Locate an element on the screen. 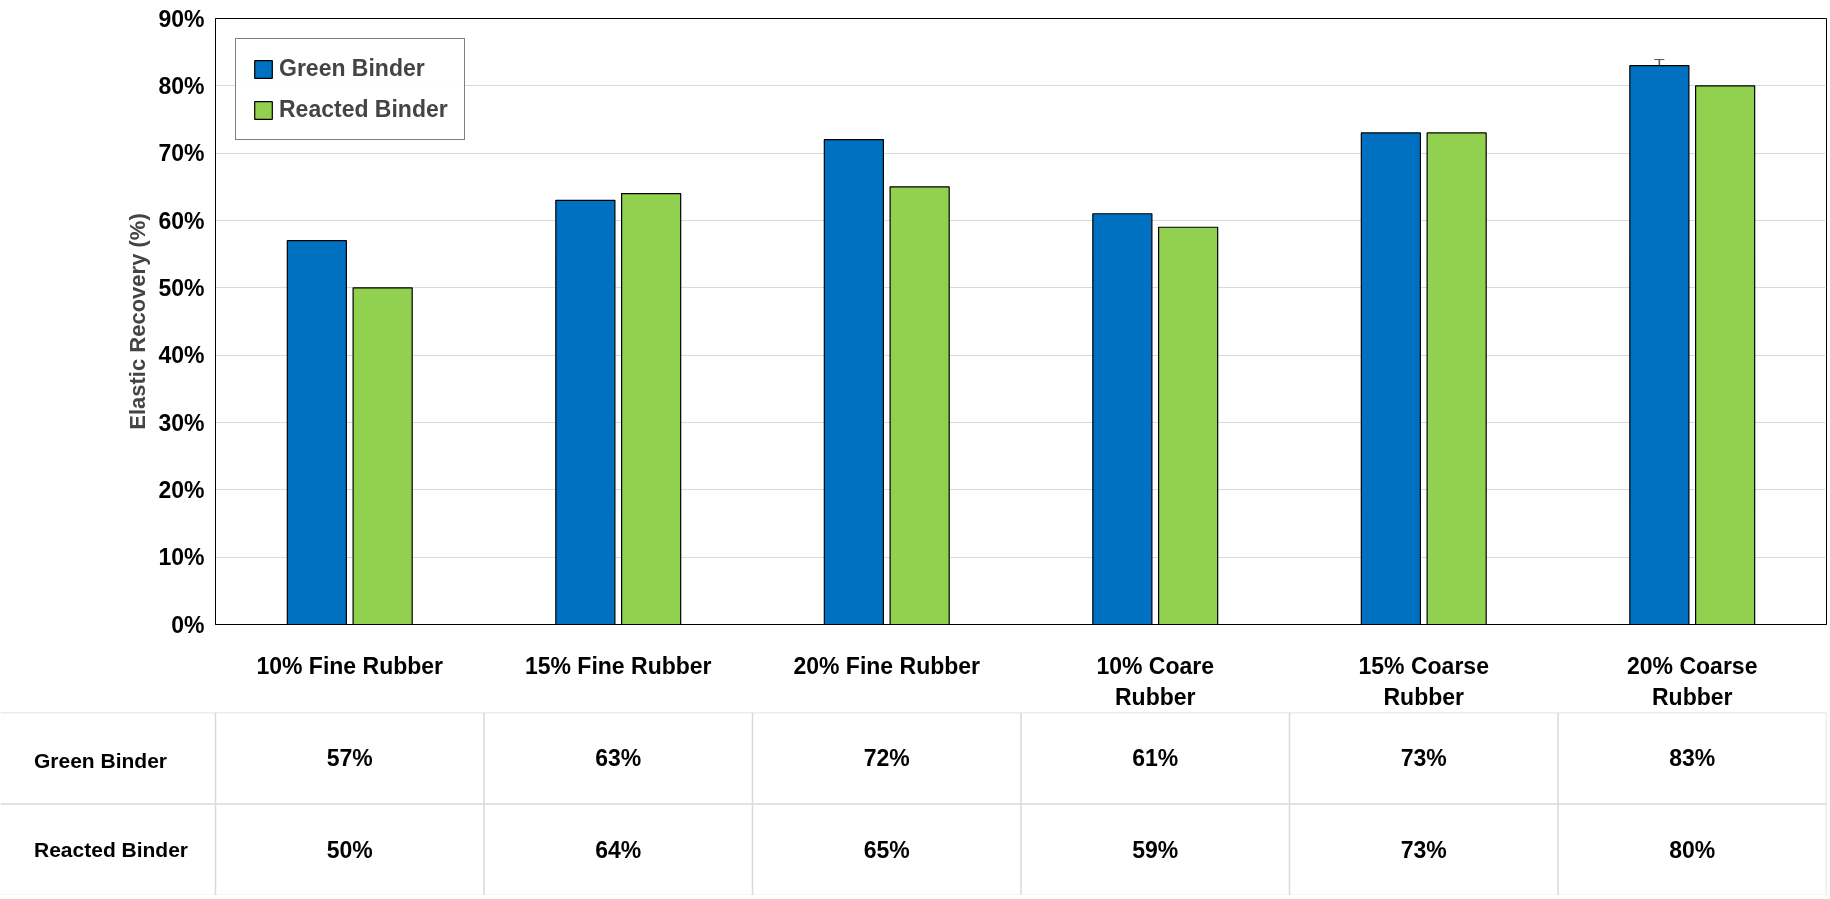 The width and height of the screenshot is (1830, 899). data-label: 65% is located at coordinates (886, 849).